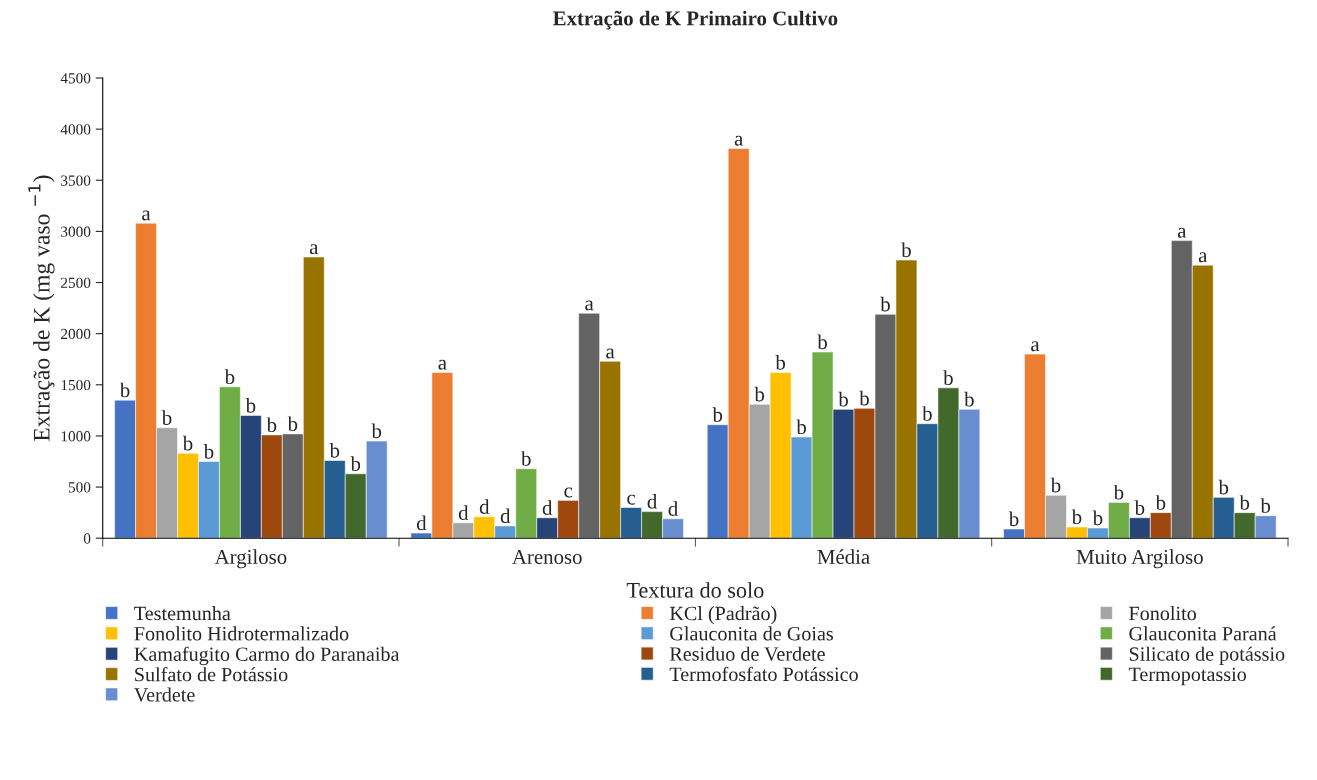 This screenshot has height=780, width=1317. I want to click on legend-label: Silicato de potássio, so click(1207, 655).